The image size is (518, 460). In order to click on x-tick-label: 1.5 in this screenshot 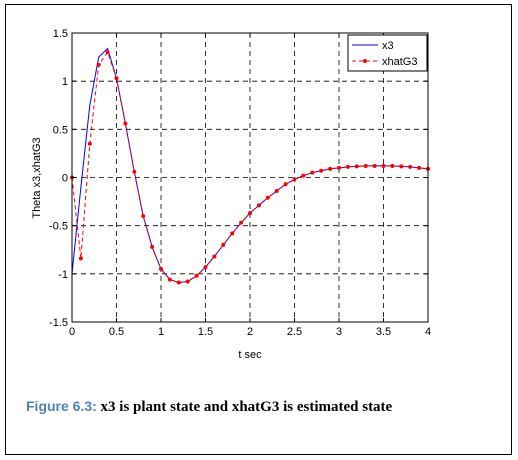, I will do `click(205, 332)`.